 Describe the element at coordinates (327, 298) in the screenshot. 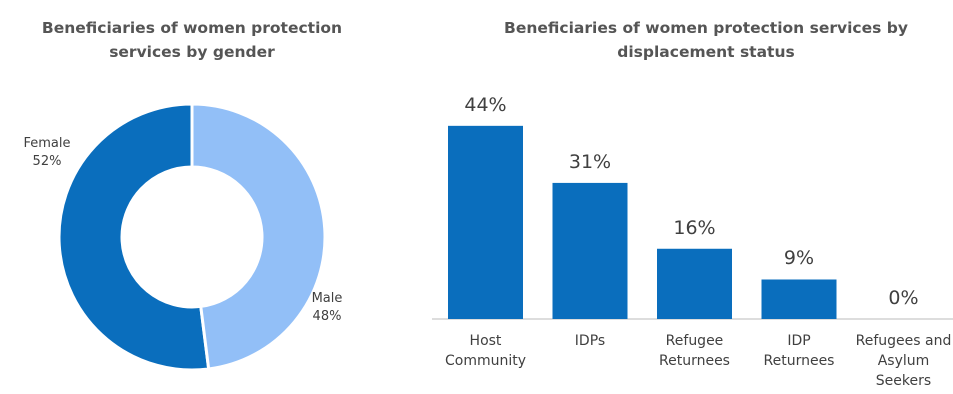

I see `slice-label: Male` at that location.